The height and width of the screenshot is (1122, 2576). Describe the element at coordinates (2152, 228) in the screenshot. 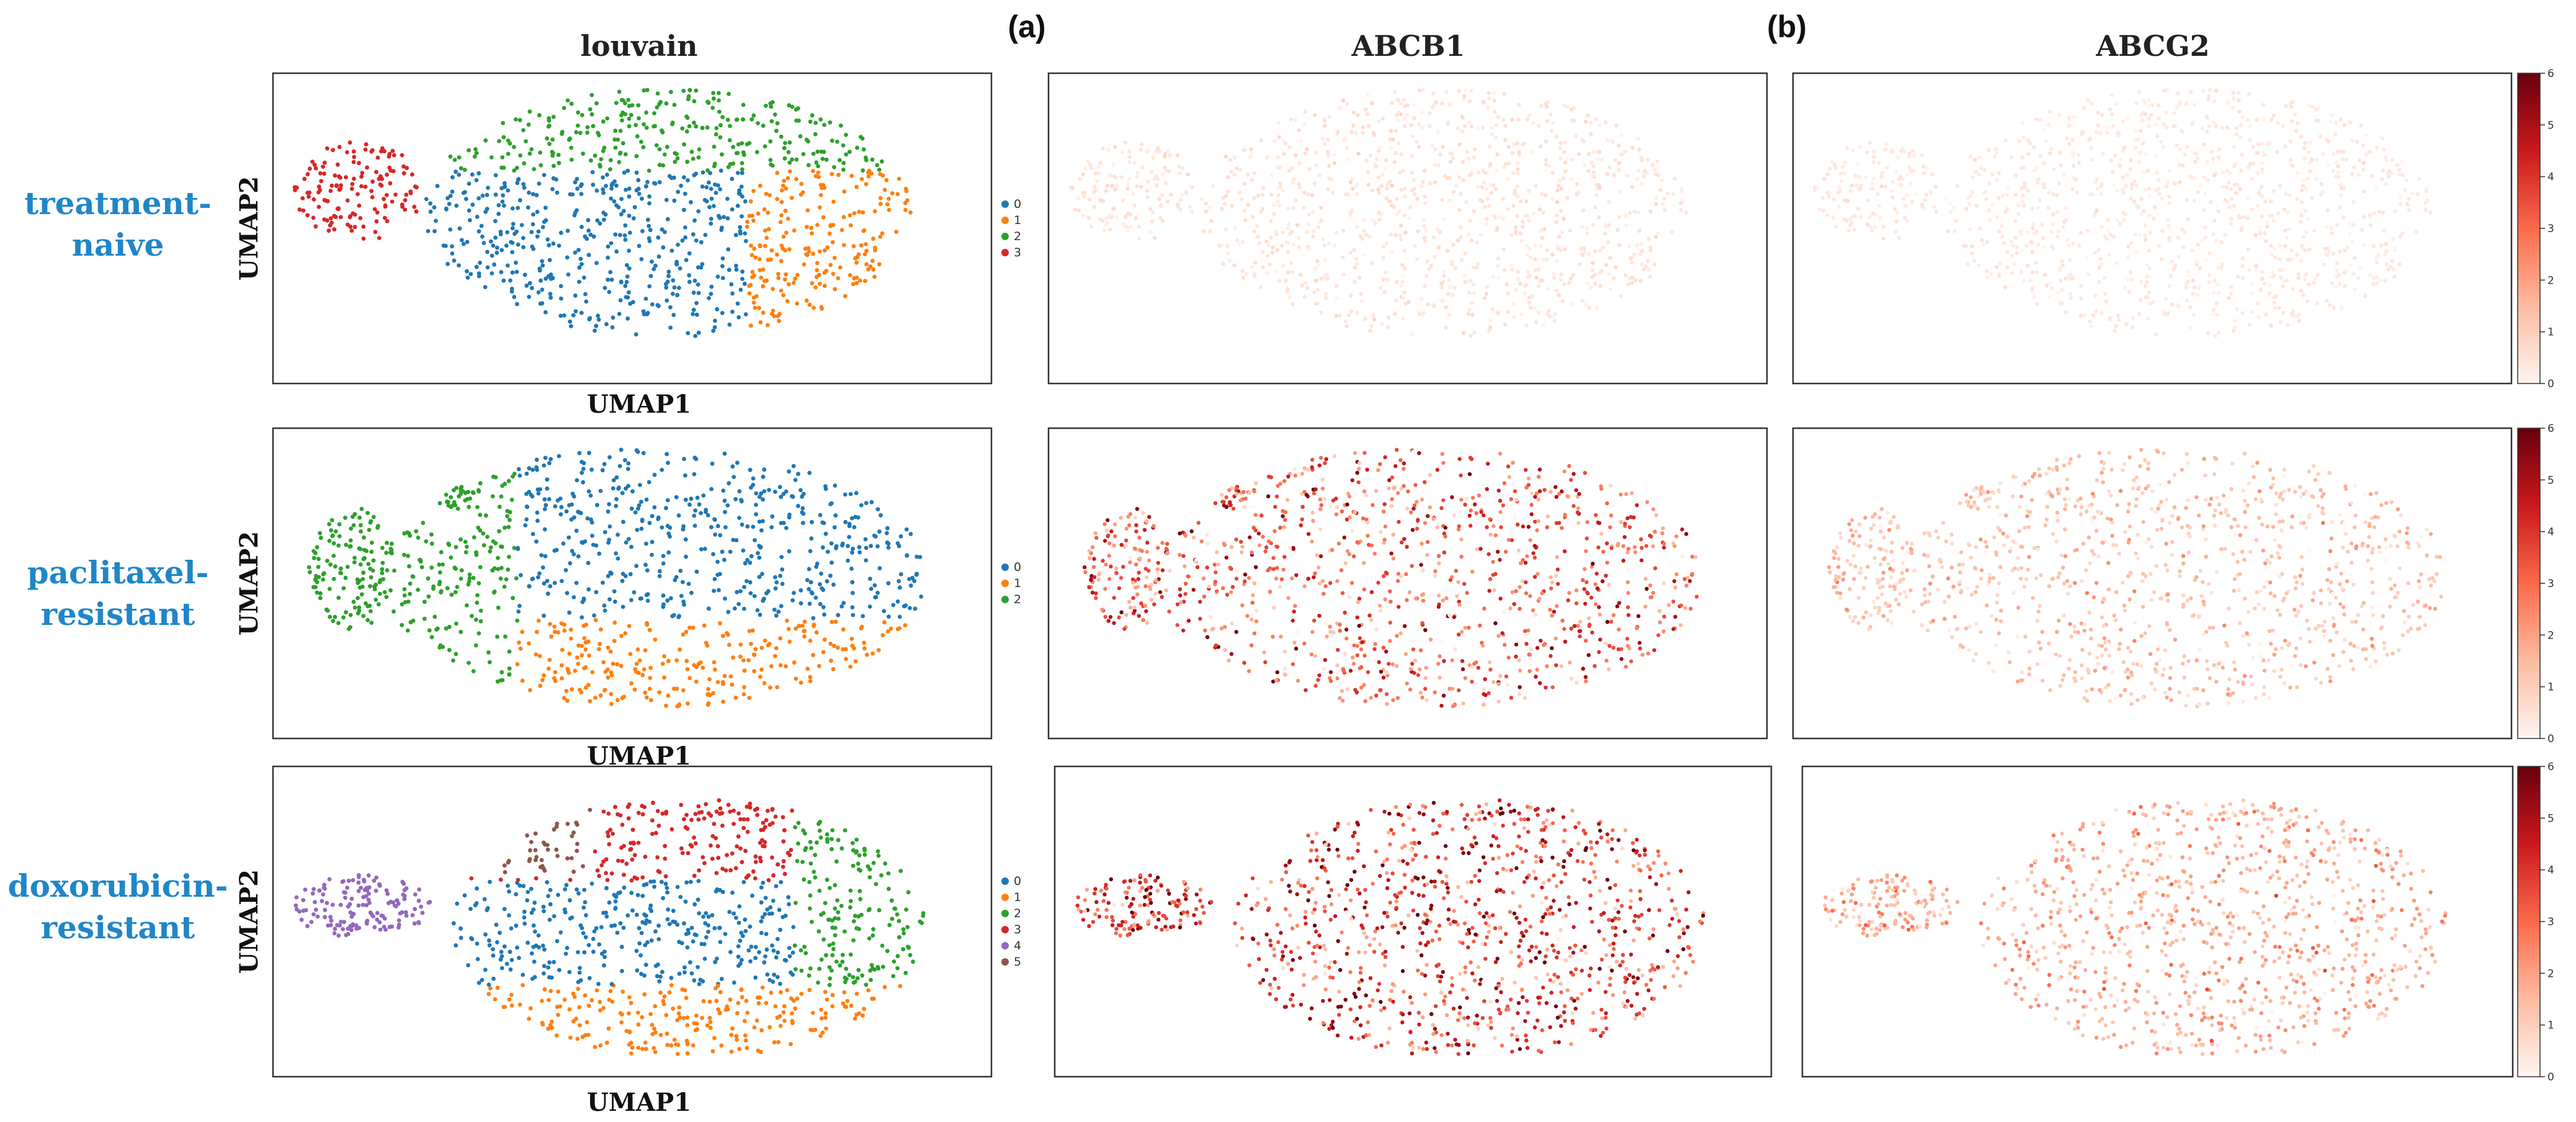

I see `panel-abcg2-naive` at that location.